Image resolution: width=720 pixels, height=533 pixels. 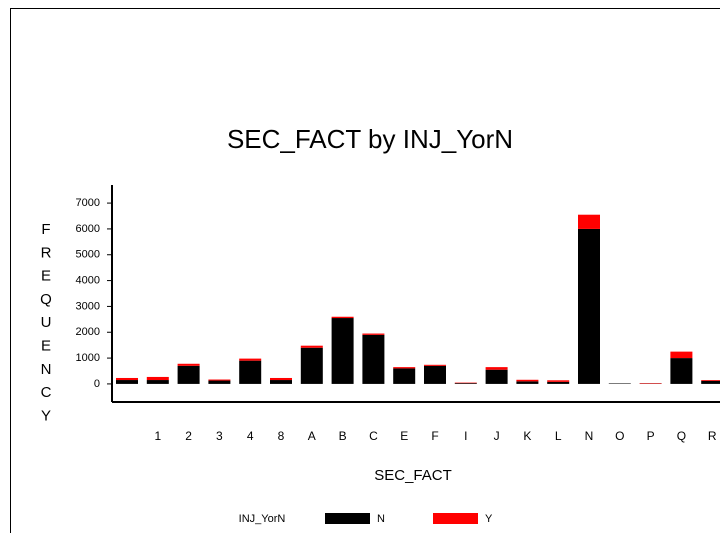 What do you see at coordinates (404, 436) in the screenshot?
I see `x-tick-label: E` at bounding box center [404, 436].